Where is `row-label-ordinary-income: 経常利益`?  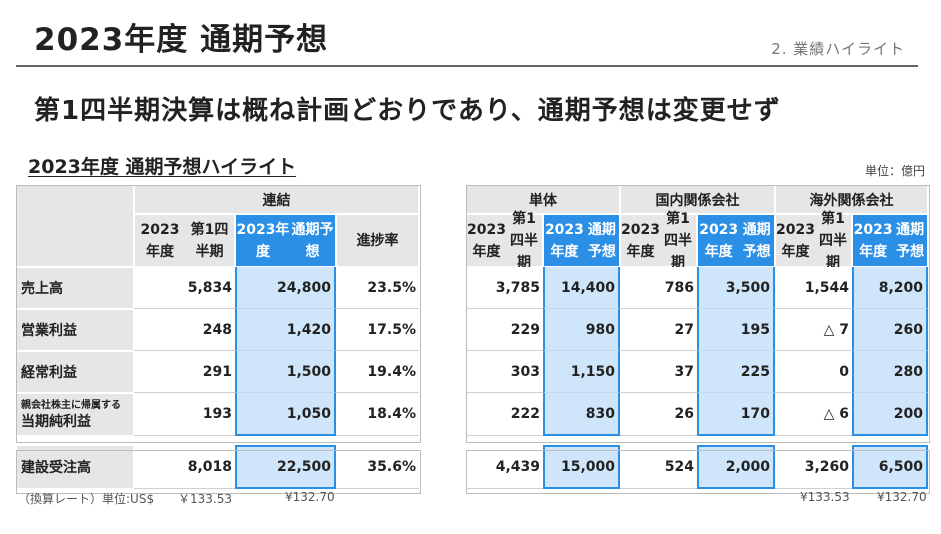 row-label-ordinary-income: 経常利益 is located at coordinates (75, 372).